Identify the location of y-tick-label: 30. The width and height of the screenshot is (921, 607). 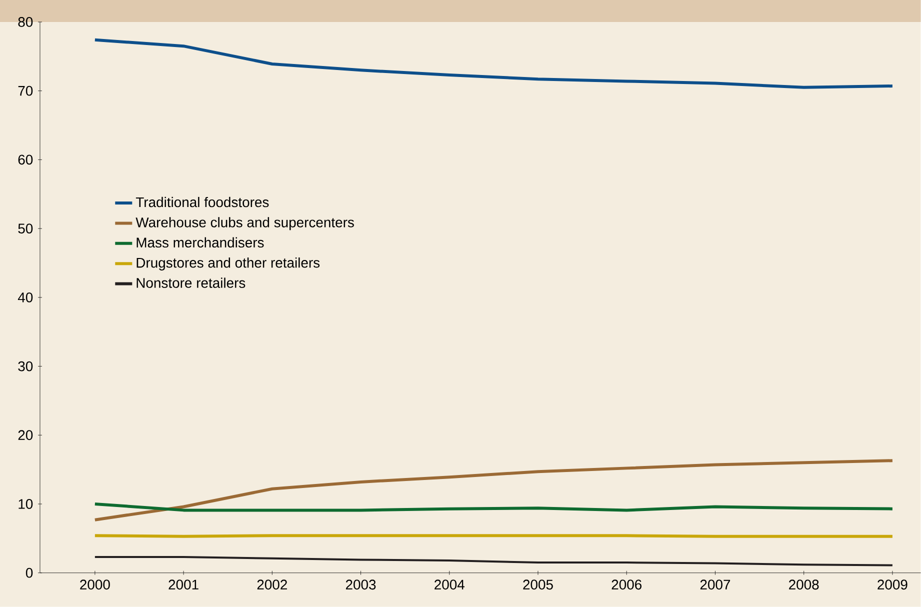
(25, 366).